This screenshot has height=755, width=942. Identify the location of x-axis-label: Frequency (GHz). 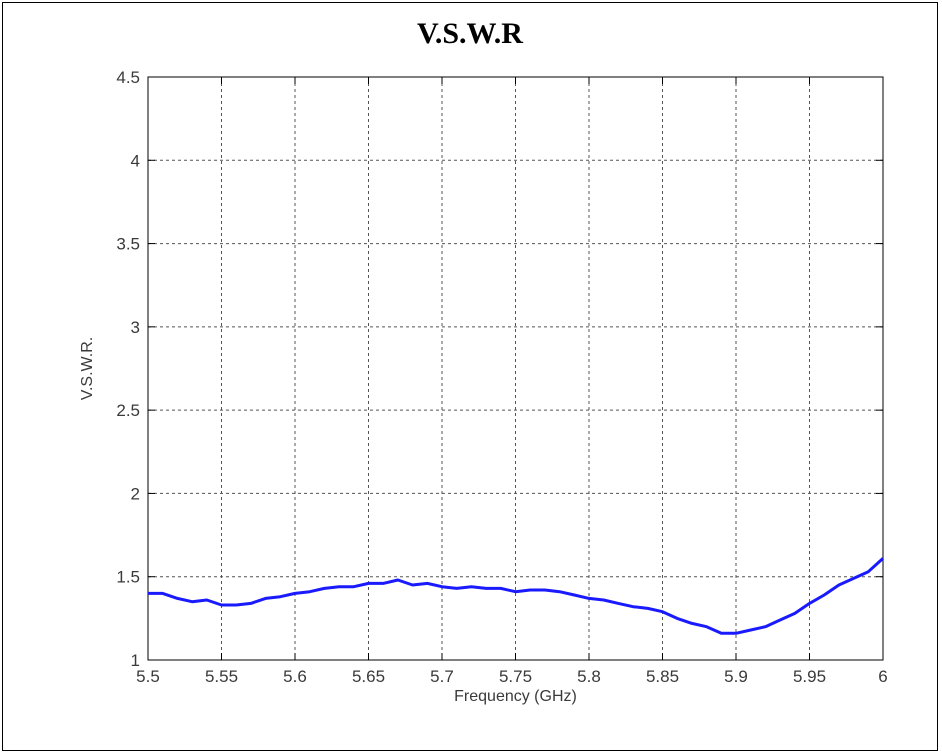
(515, 696).